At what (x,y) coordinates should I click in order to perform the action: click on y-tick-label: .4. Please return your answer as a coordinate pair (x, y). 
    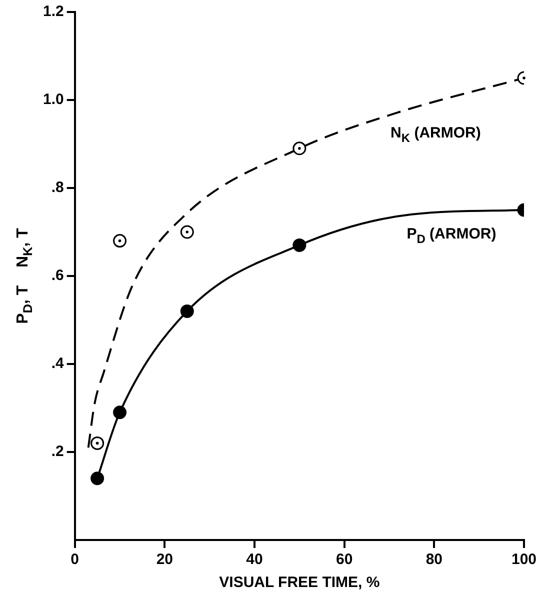
    Looking at the image, I should click on (58, 363).